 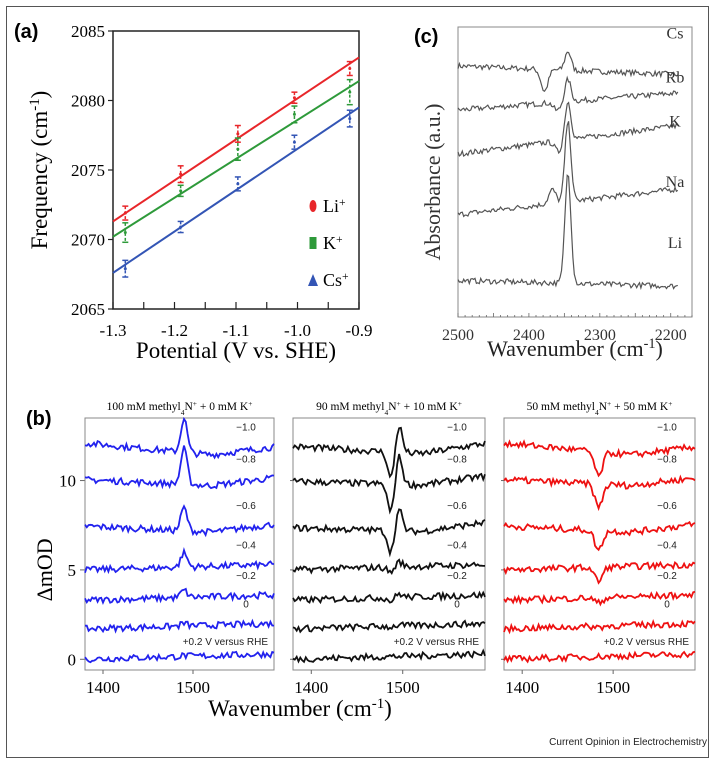 What do you see at coordinates (458, 335) in the screenshot?
I see `x-tick-label-c: 2500` at bounding box center [458, 335].